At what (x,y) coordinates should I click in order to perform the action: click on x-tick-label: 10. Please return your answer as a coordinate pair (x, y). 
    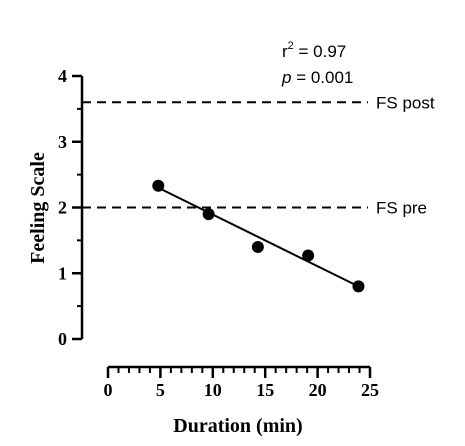
    Looking at the image, I should click on (213, 390).